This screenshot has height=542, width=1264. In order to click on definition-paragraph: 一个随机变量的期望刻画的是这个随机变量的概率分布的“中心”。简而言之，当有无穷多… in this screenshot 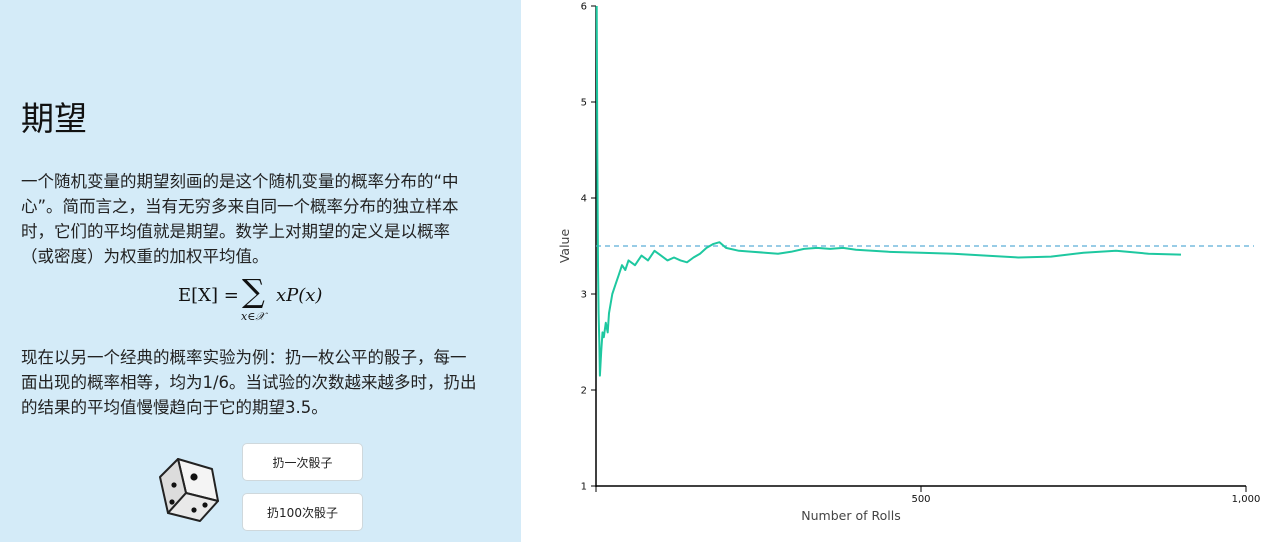, I will do `click(240, 219)`.